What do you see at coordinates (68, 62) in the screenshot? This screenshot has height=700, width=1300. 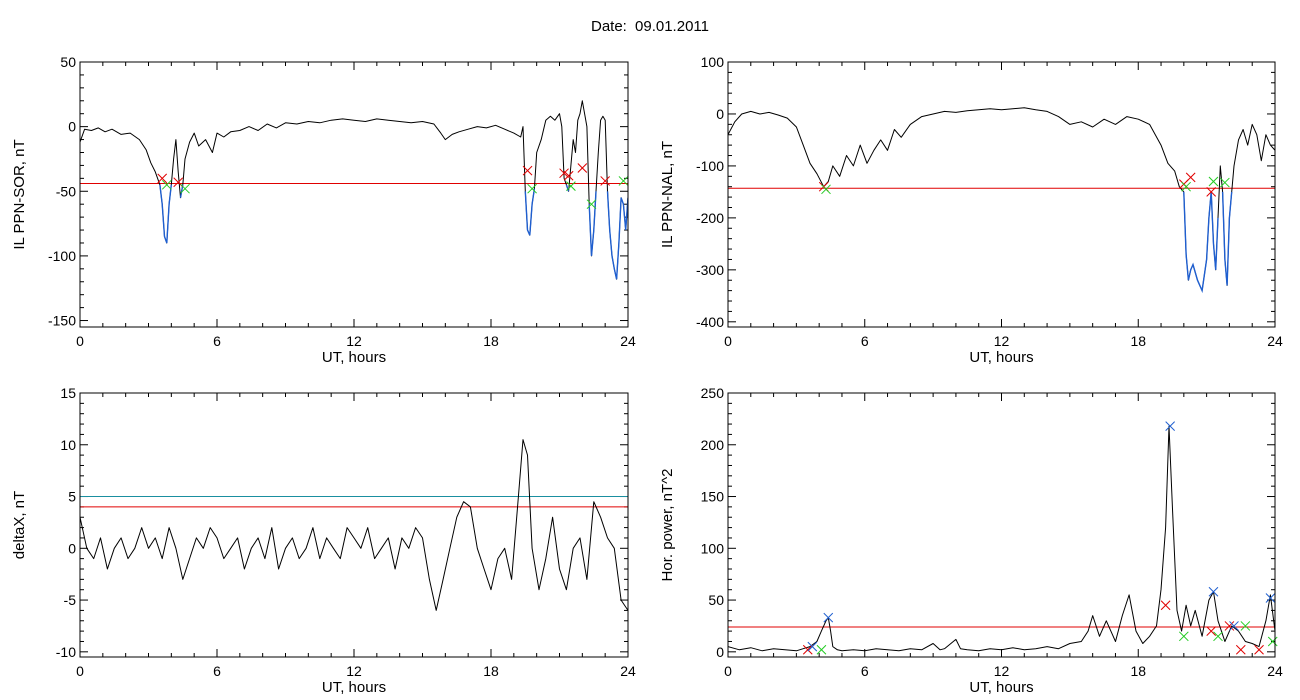 I see `y-tick-label-tl-4: 50` at bounding box center [68, 62].